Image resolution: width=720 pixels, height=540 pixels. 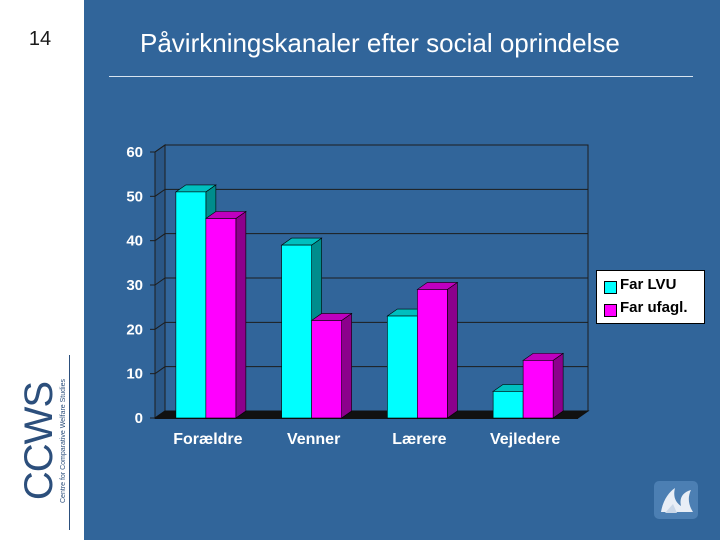 I want to click on y-tick-label: 10, so click(x=134, y=374).